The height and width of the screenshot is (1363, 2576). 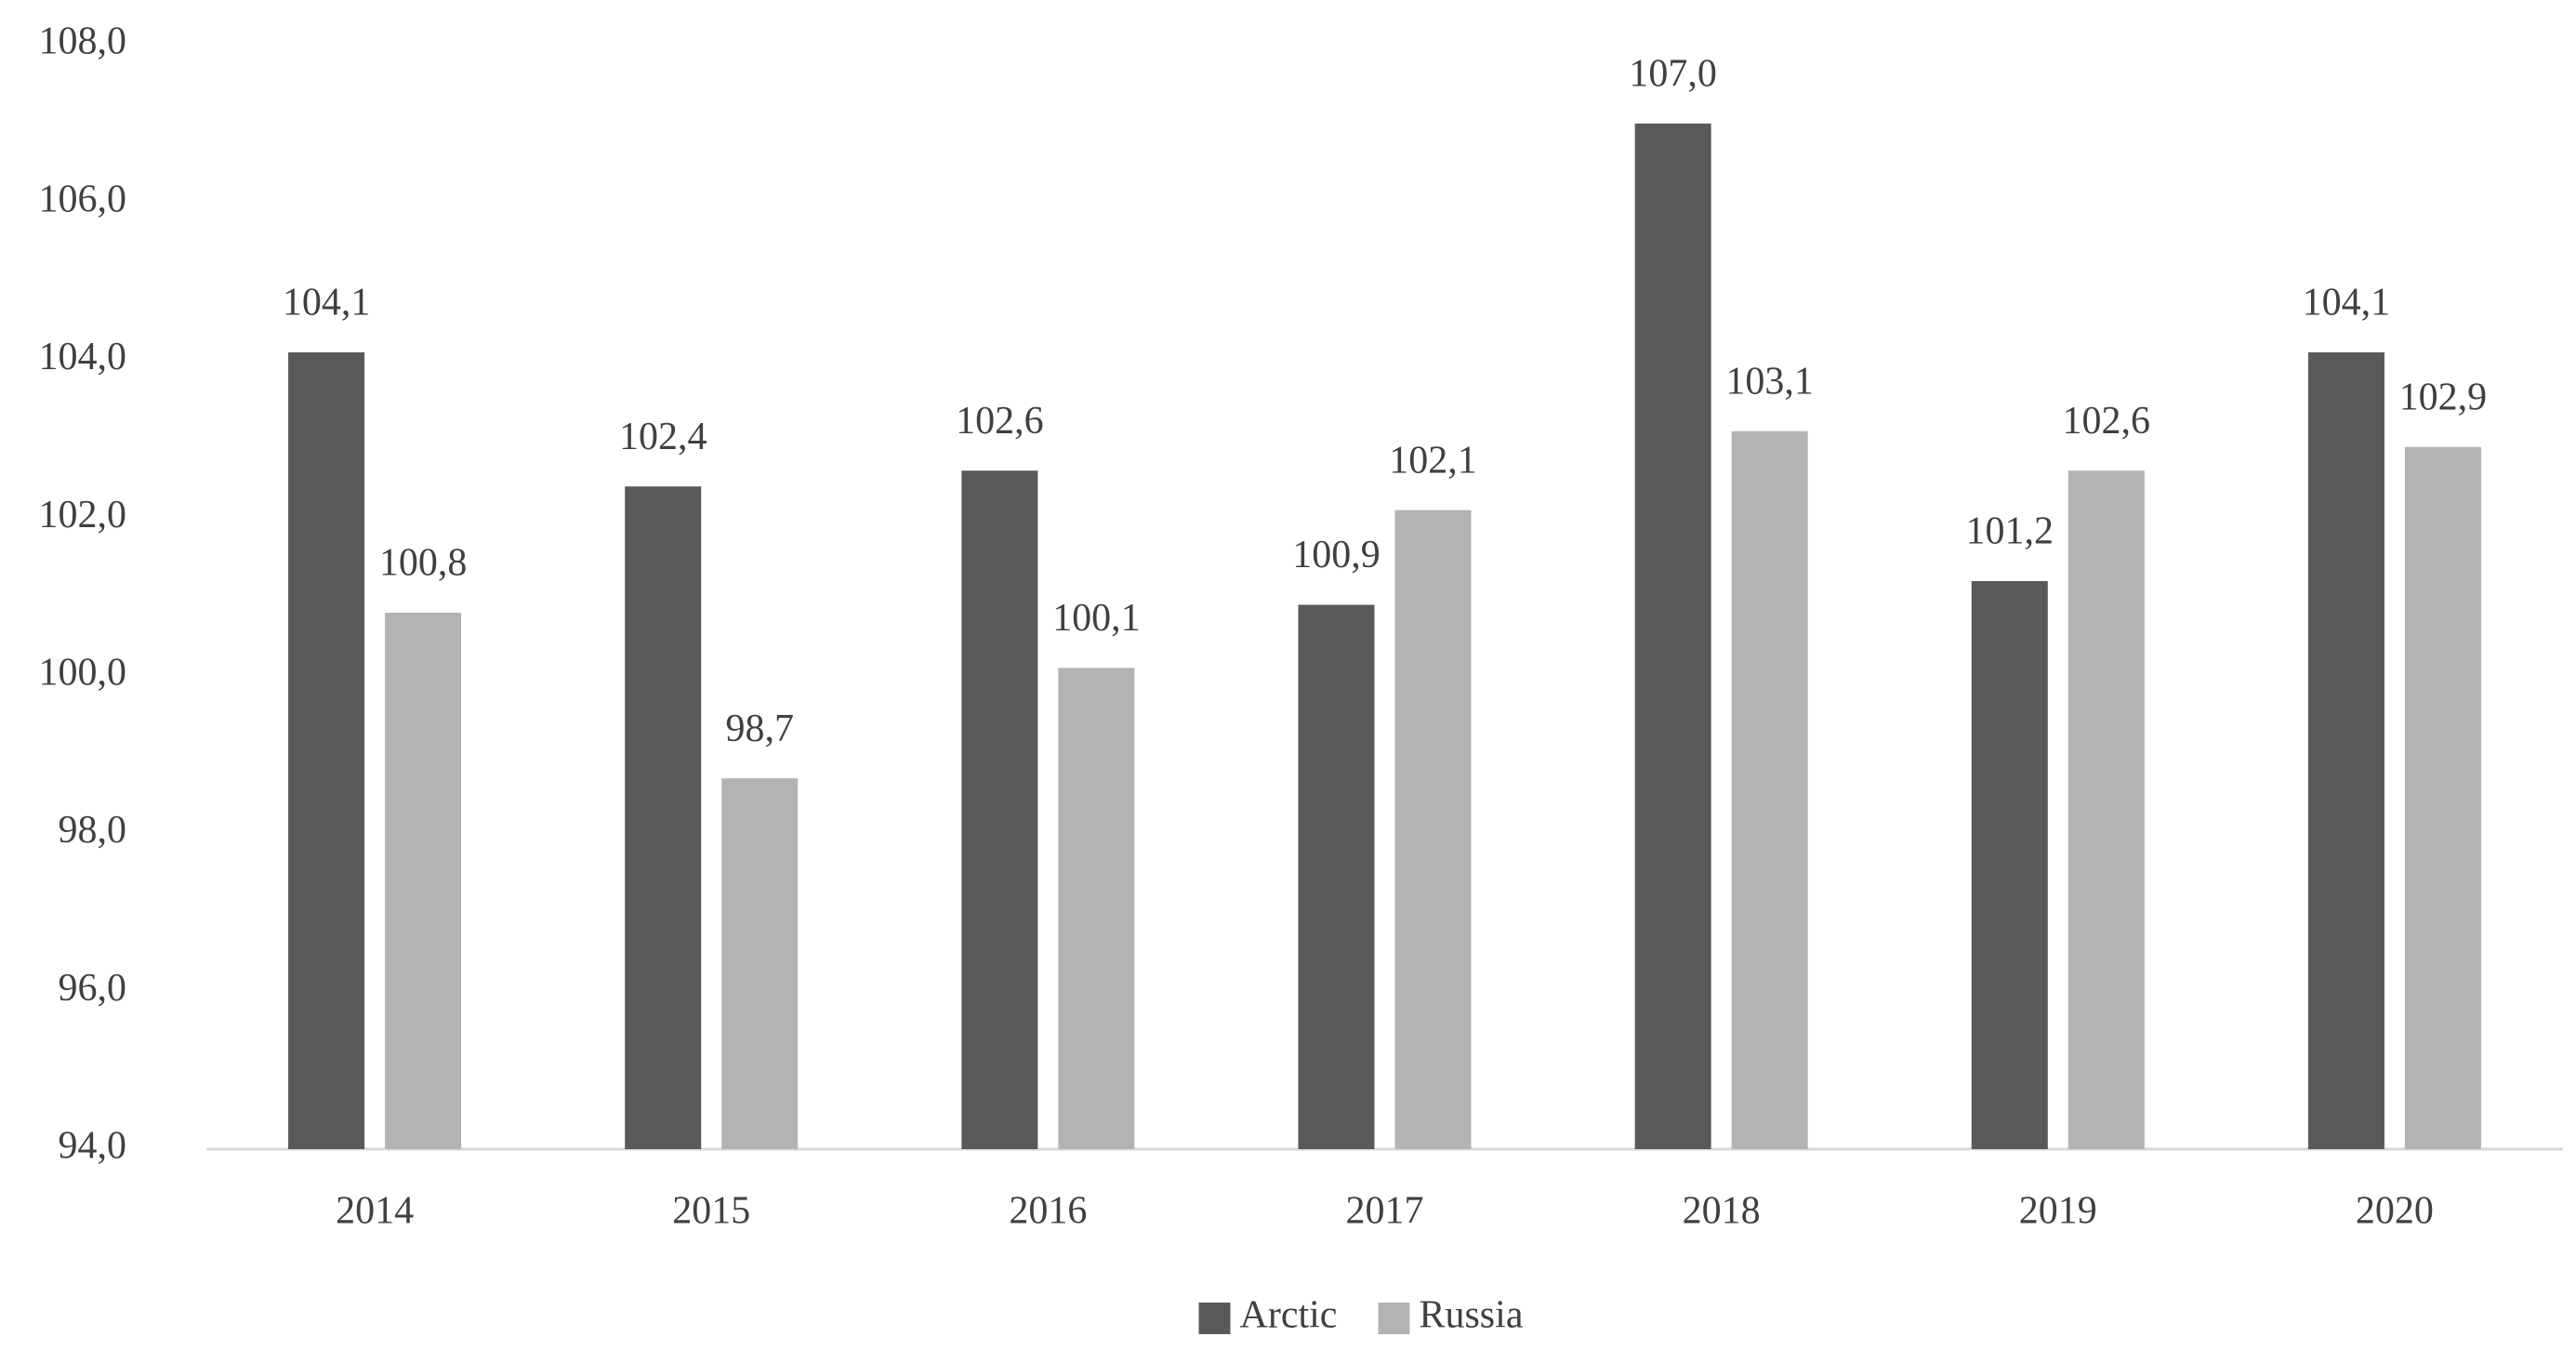 I want to click on y-tick-label: 96,0, so click(x=93, y=988).